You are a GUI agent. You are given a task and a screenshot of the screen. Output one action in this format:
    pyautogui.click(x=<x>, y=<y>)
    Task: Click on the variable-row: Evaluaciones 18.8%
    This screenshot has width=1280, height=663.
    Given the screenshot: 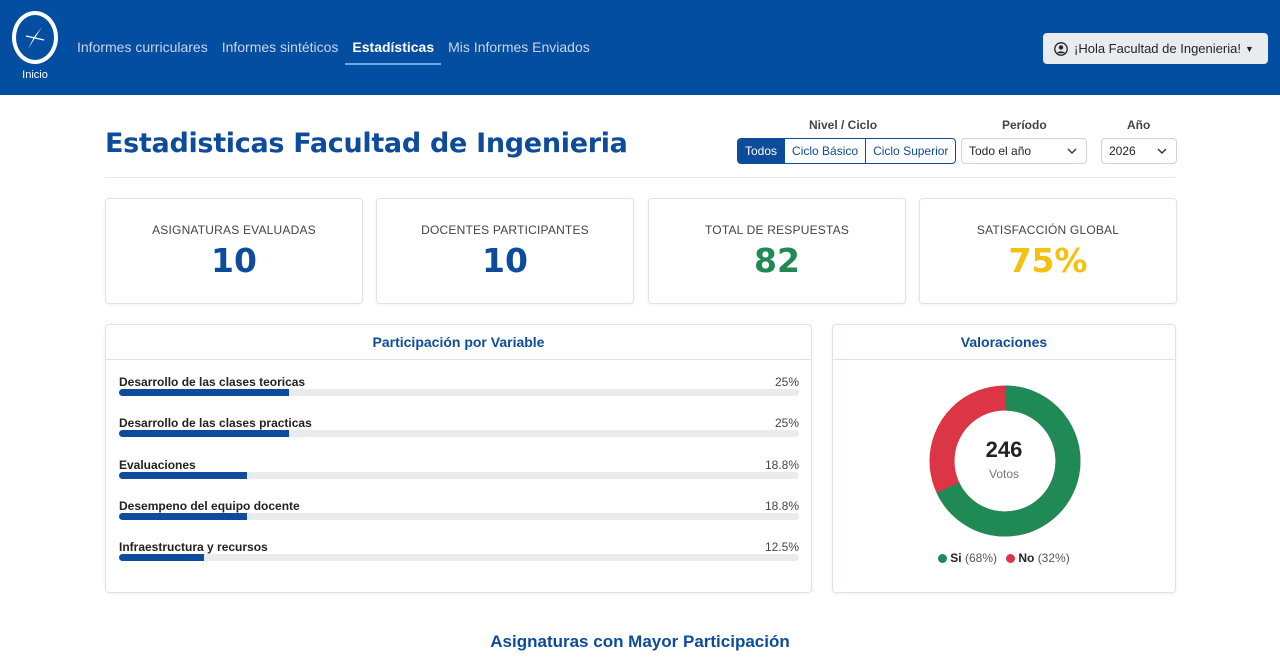 What is the action you would take?
    pyautogui.click(x=459, y=473)
    